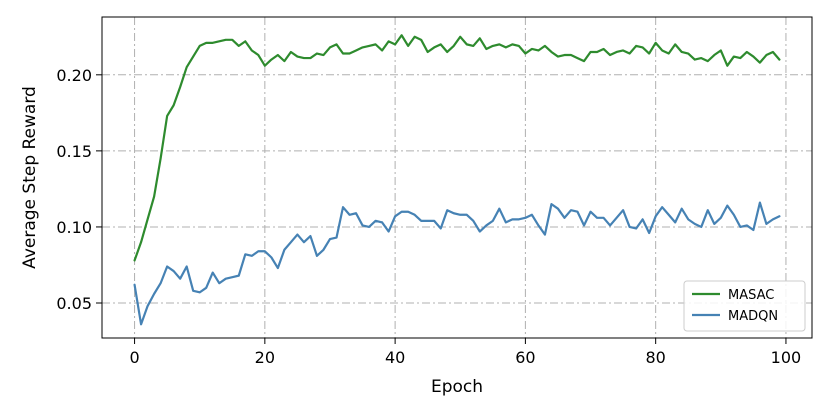 The image size is (830, 415). What do you see at coordinates (74, 227) in the screenshot?
I see `y-tick-label: 0.10` at bounding box center [74, 227].